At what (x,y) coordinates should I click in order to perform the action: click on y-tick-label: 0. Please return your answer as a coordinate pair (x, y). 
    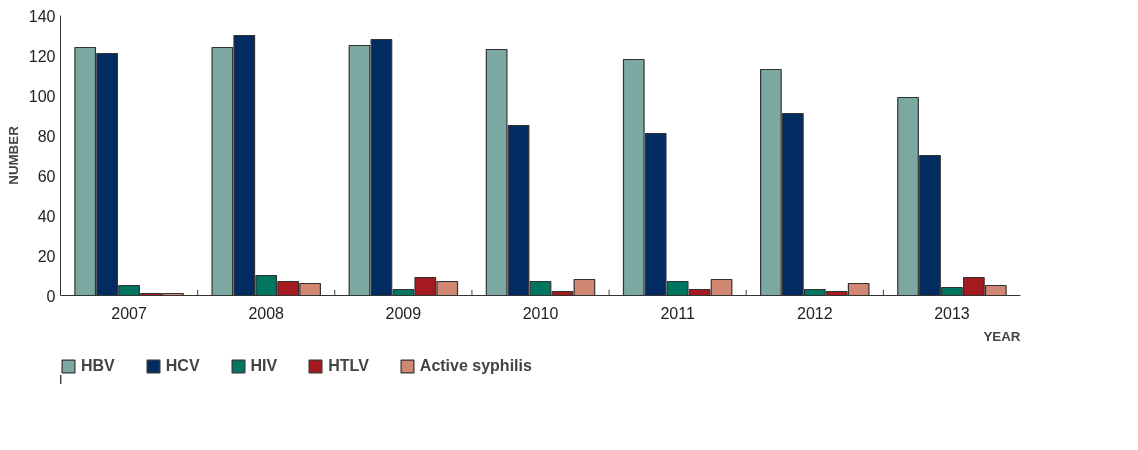
    Looking at the image, I should click on (51, 296).